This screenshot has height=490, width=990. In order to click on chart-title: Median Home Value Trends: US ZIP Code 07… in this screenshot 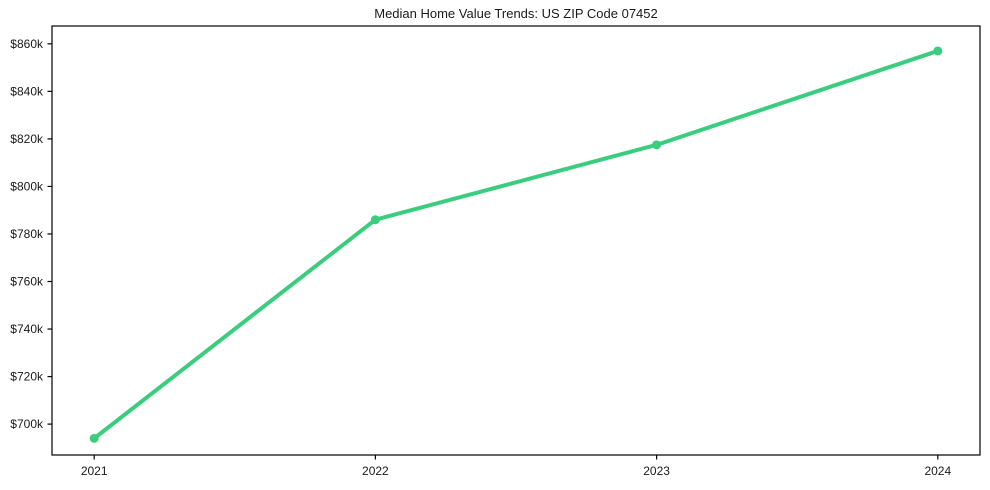, I will do `click(516, 13)`.